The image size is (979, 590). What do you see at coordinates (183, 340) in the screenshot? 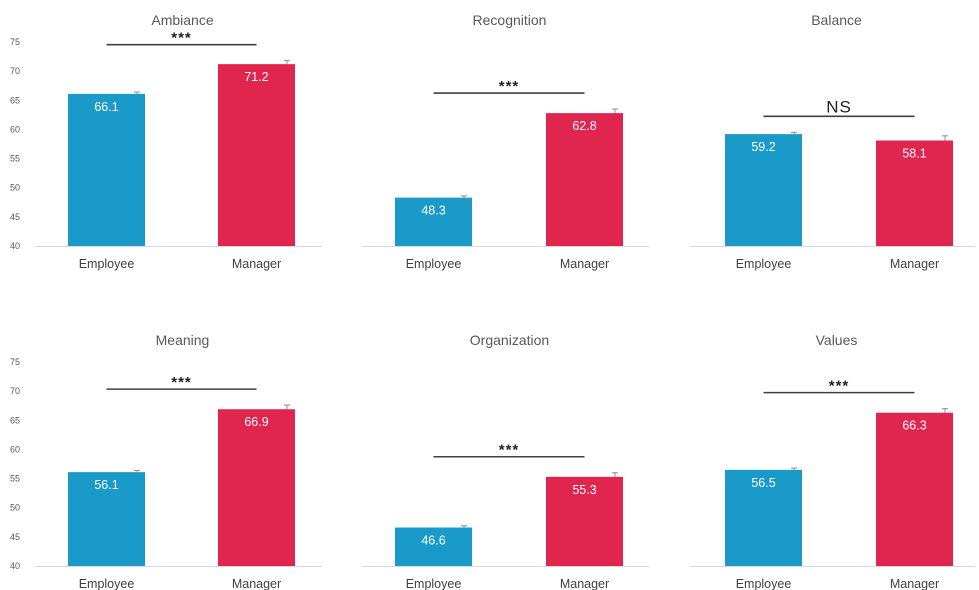
I see `chart-title: Meaning` at bounding box center [183, 340].